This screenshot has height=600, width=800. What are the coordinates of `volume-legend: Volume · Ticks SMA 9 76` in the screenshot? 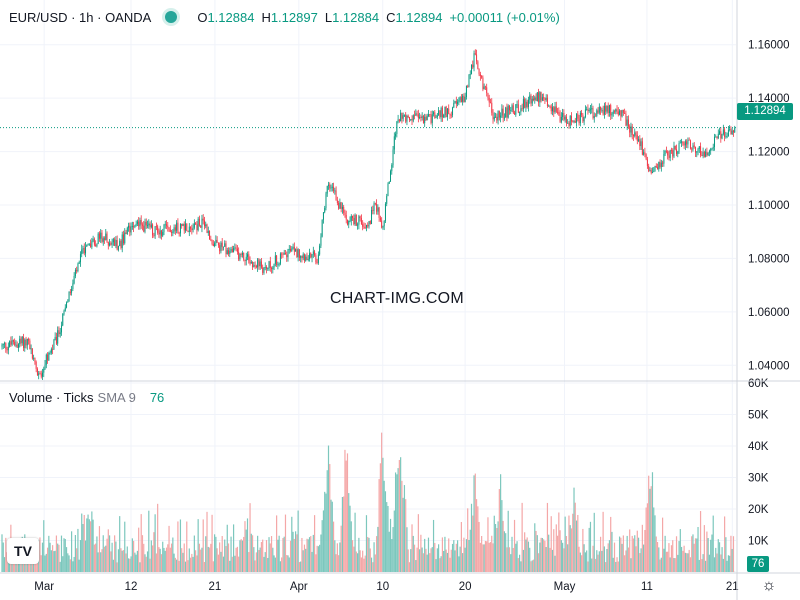 It's located at (86, 397).